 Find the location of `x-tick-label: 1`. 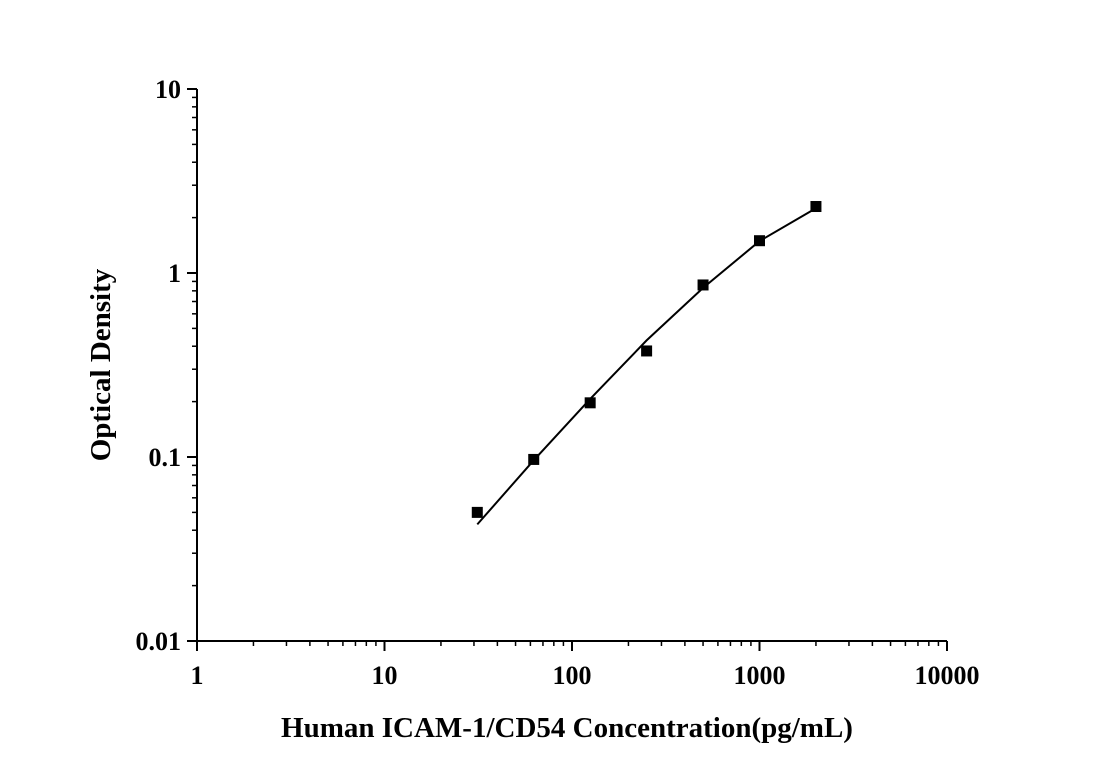

x-tick-label: 1 is located at coordinates (197, 675).